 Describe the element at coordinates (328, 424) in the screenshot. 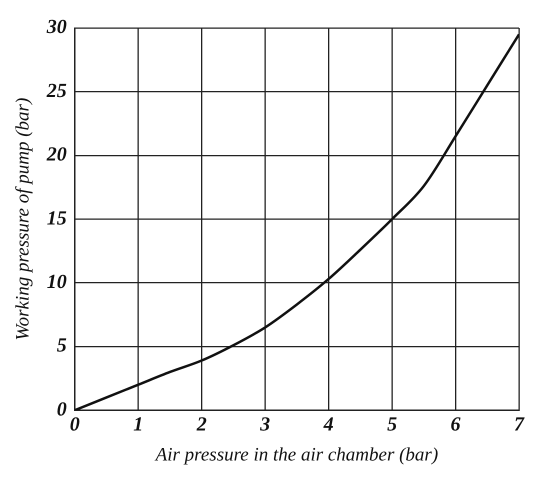

I see `x-tick-label: 4` at that location.